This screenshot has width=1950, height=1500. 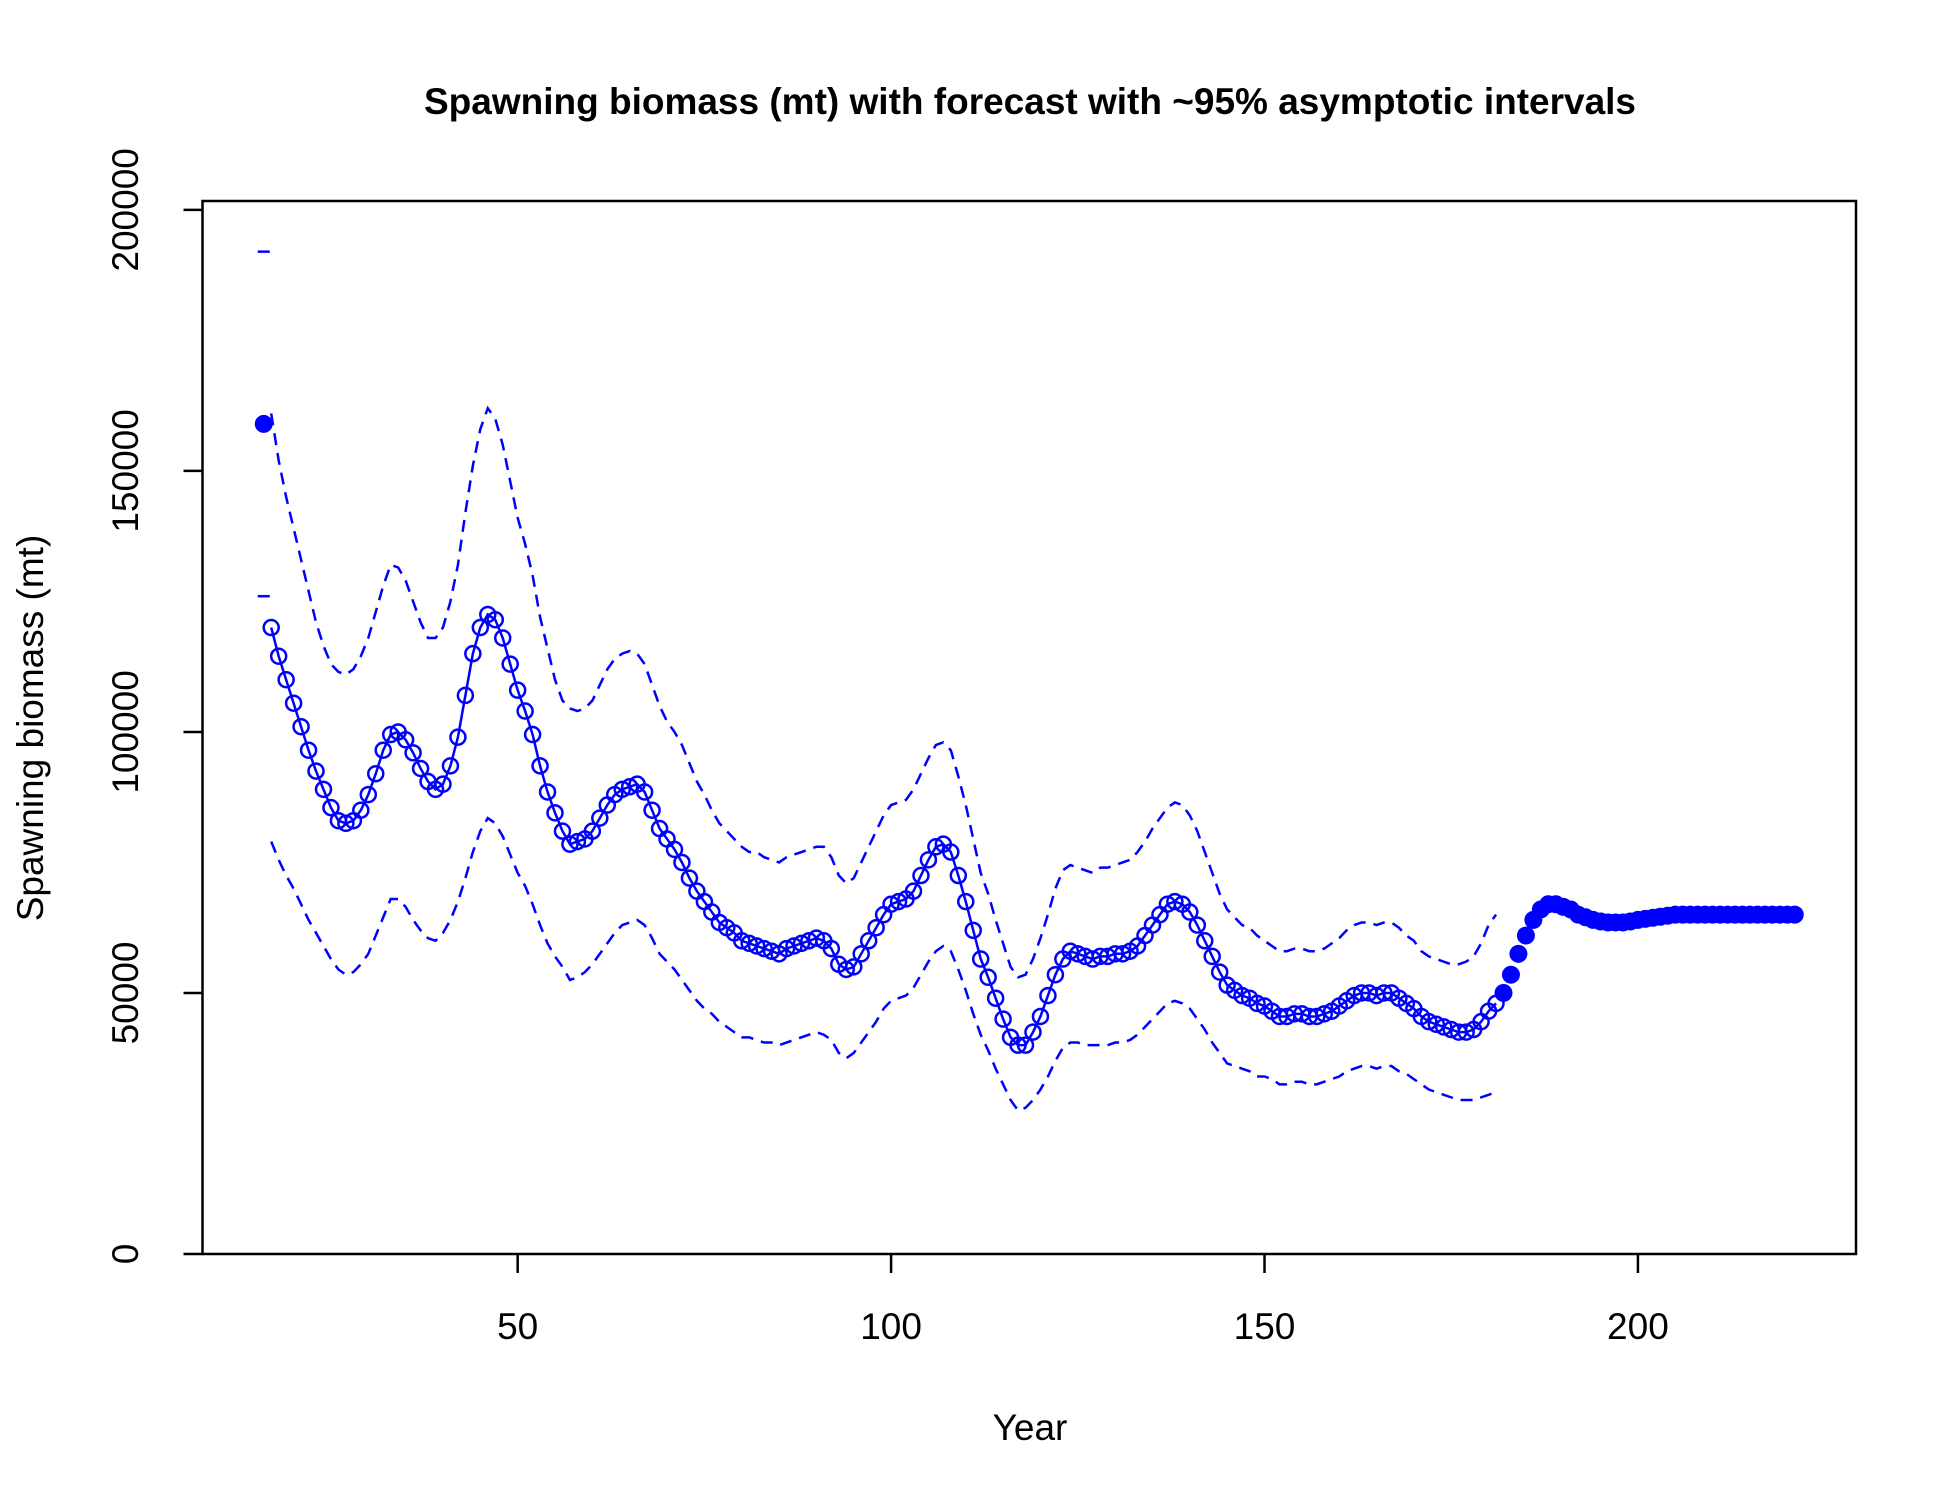 What do you see at coordinates (1030, 1427) in the screenshot?
I see `x-axis-label: Year` at bounding box center [1030, 1427].